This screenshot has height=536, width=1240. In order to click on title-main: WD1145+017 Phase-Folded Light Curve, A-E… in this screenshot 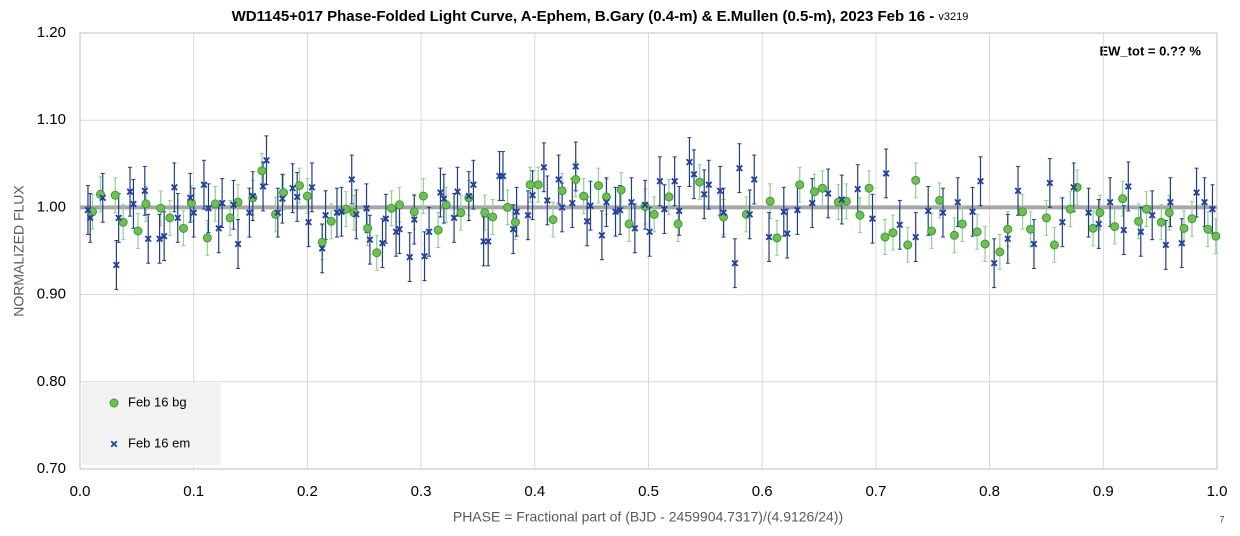, I will do `click(585, 16)`.